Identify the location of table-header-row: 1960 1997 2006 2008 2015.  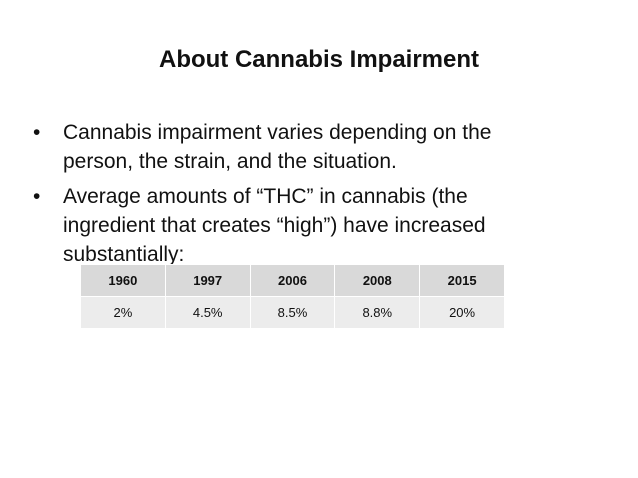
(292, 280).